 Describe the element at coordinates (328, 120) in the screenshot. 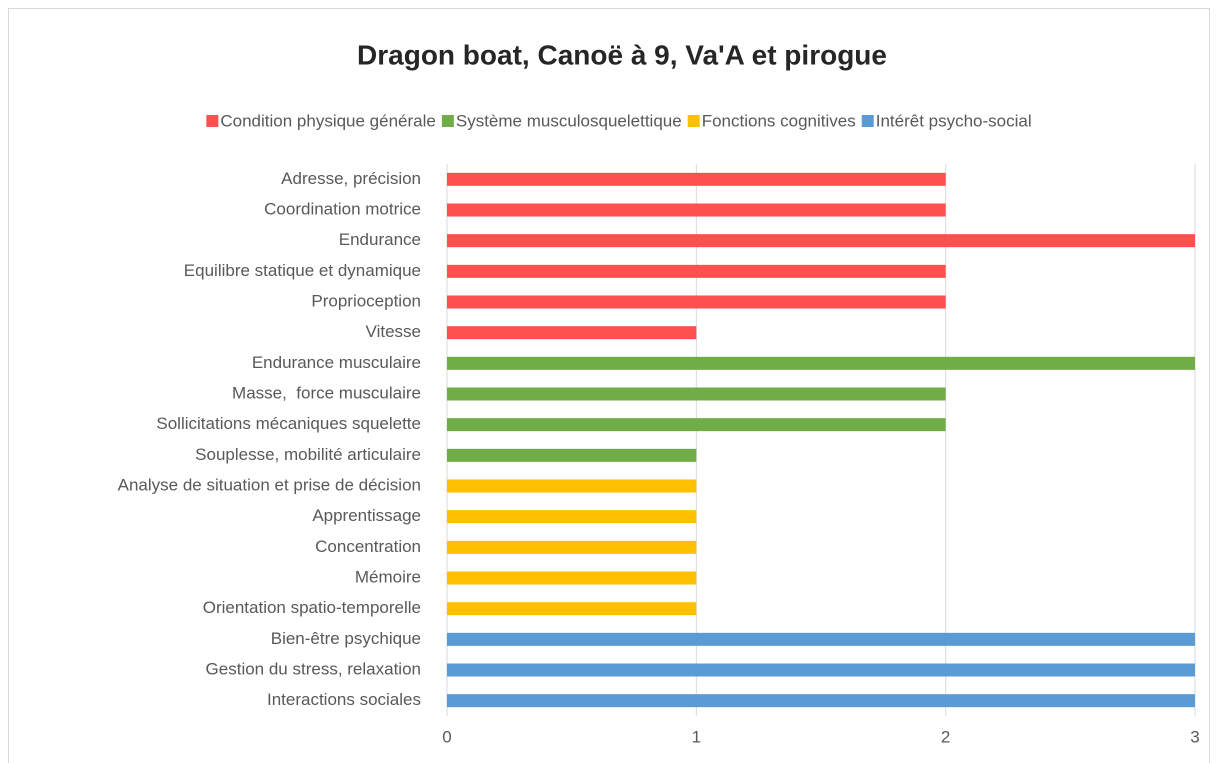

I see `legend-label: Condition physique générale` at that location.